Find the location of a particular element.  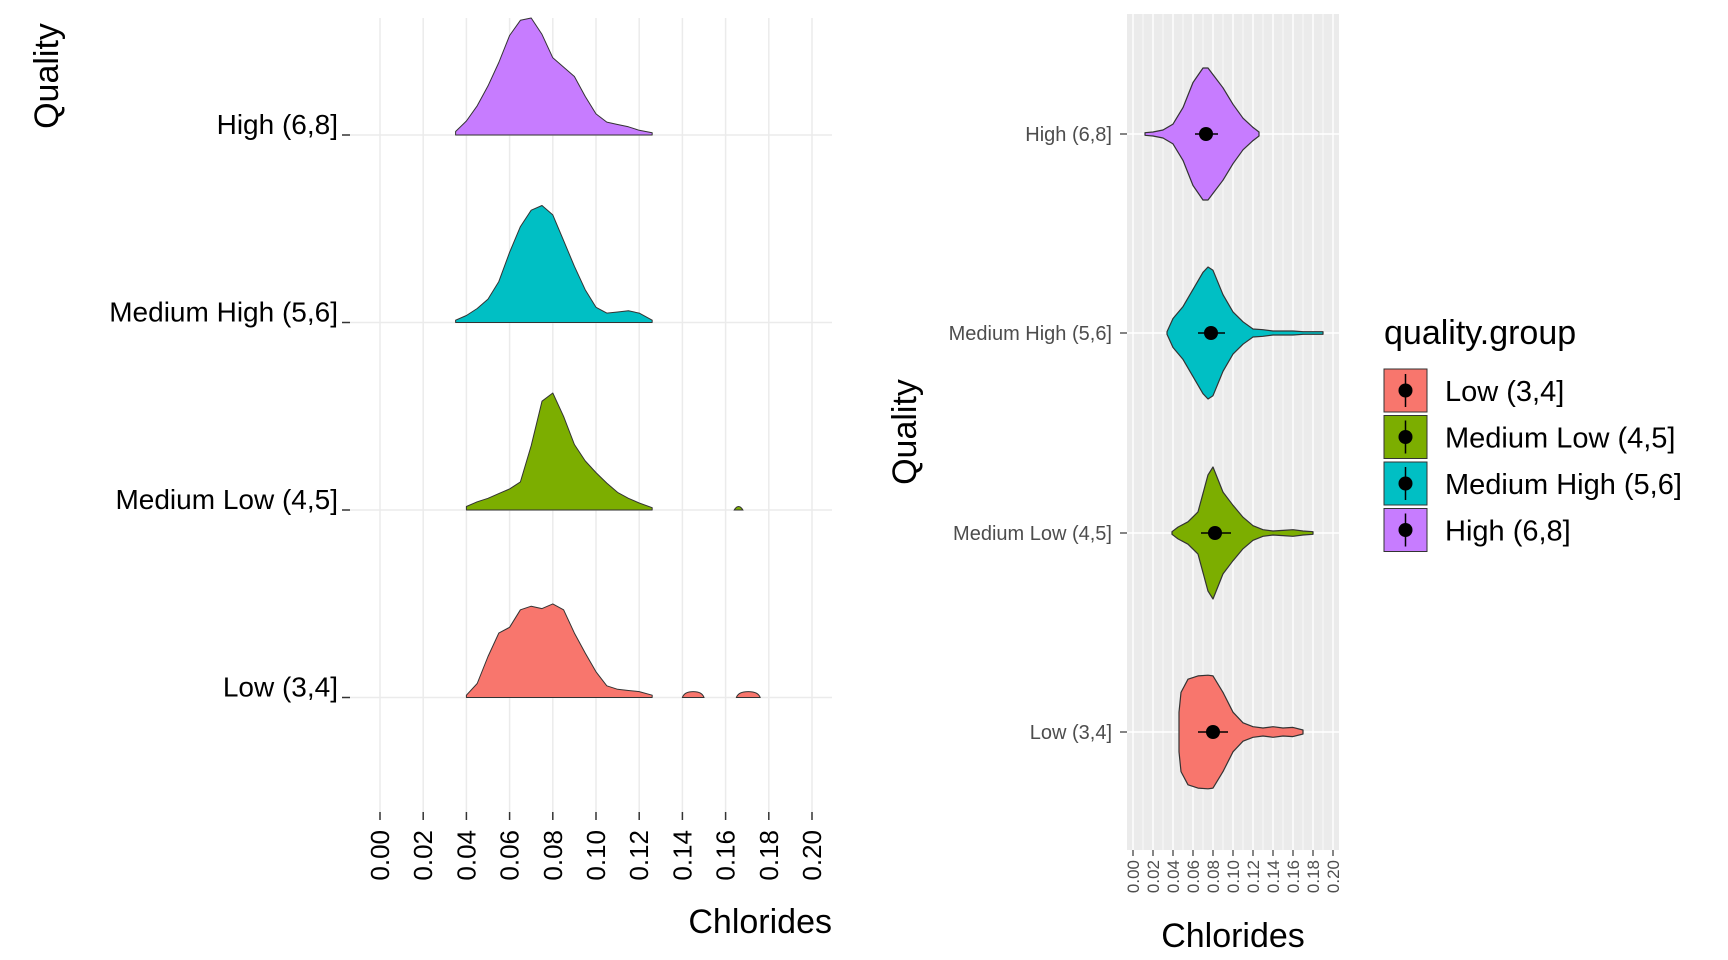

violin-shapes is located at coordinates (1234, 428).